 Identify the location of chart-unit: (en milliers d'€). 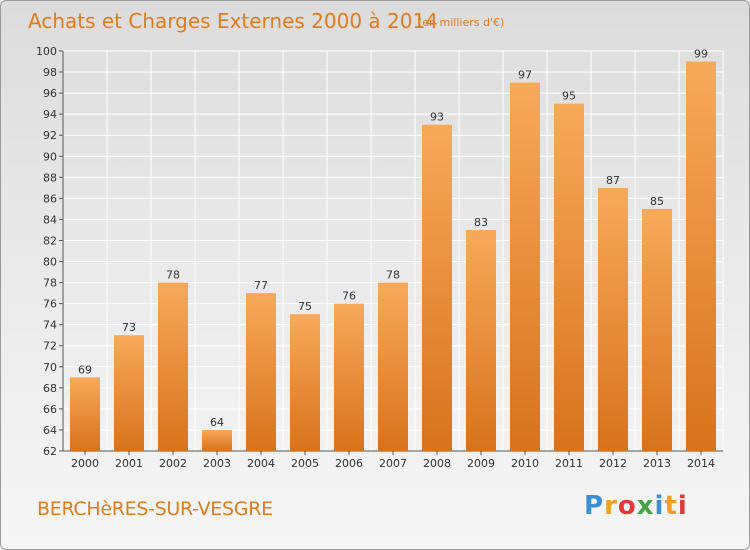
(461, 22).